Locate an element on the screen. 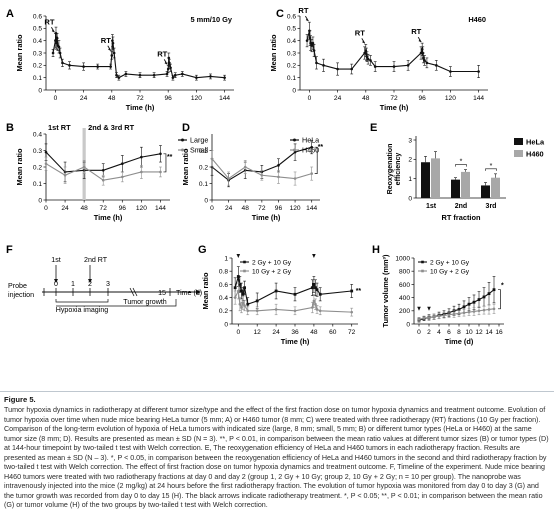  x-tick-label: 12 is located at coordinates (479, 332).